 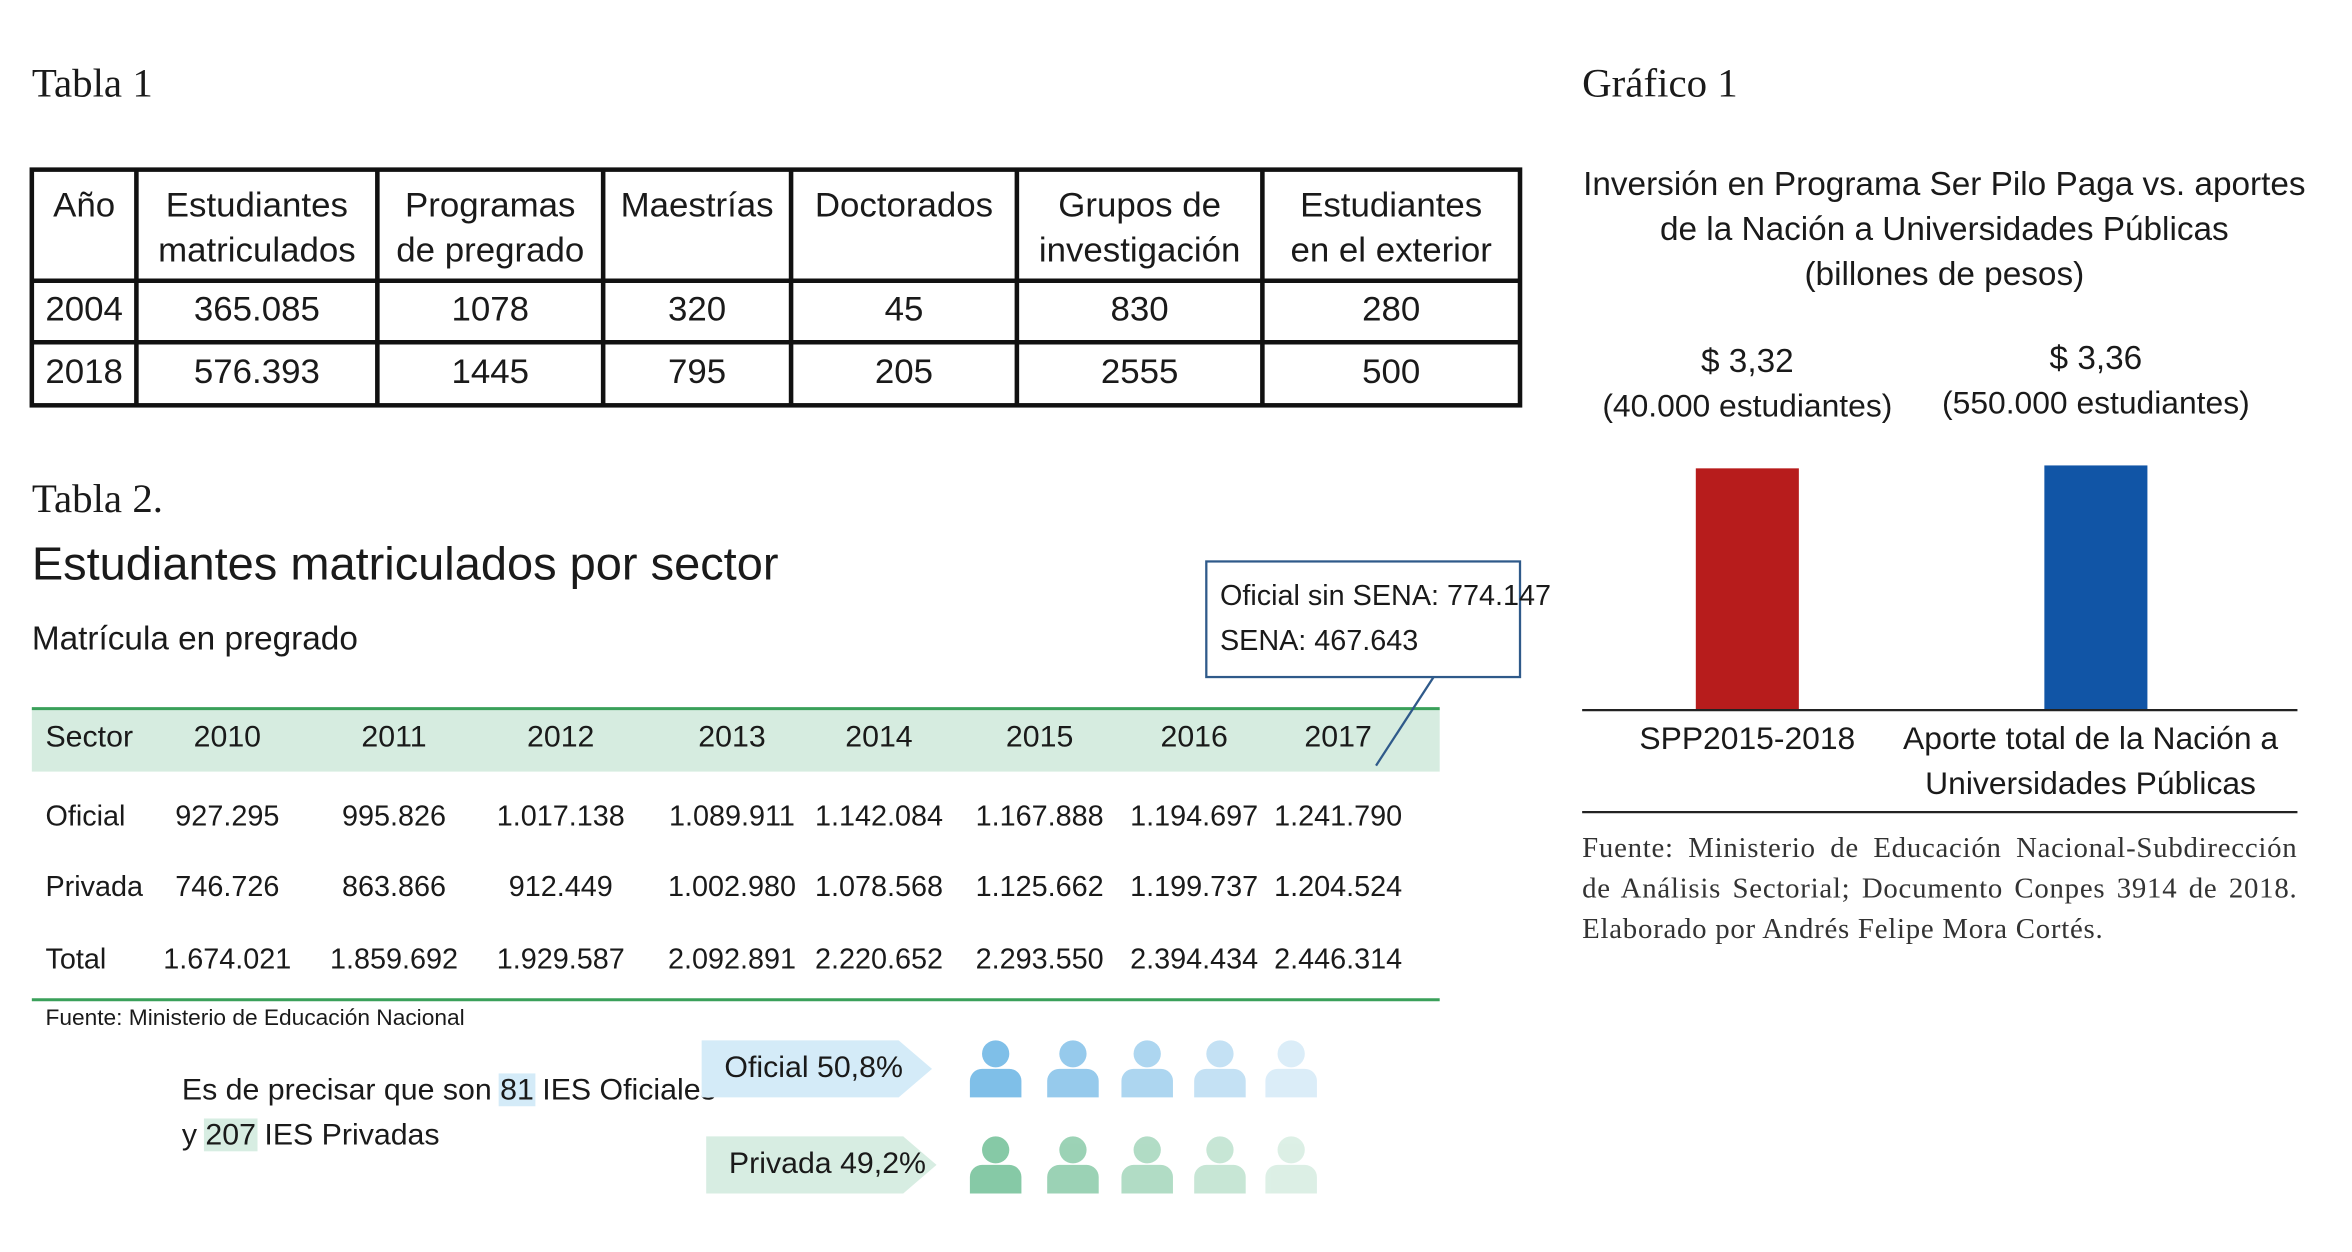 What do you see at coordinates (561, 817) in the screenshot?
I see `table-cell: 1.017.138` at bounding box center [561, 817].